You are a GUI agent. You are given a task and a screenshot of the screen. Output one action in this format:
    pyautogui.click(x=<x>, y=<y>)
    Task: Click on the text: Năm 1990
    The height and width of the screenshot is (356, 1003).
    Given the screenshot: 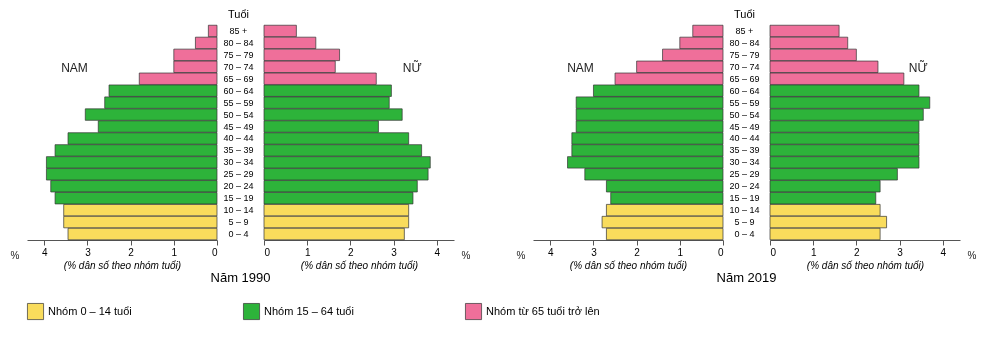 What is the action you would take?
    pyautogui.click(x=240, y=277)
    